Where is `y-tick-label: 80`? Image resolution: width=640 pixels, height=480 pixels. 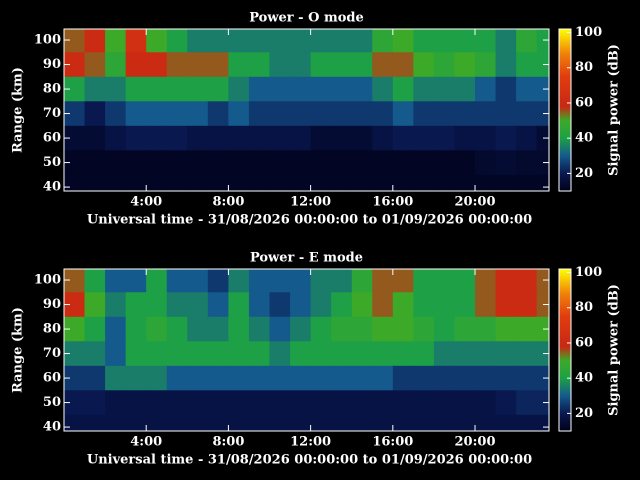
y-tick-label: 80 is located at coordinates (52, 329).